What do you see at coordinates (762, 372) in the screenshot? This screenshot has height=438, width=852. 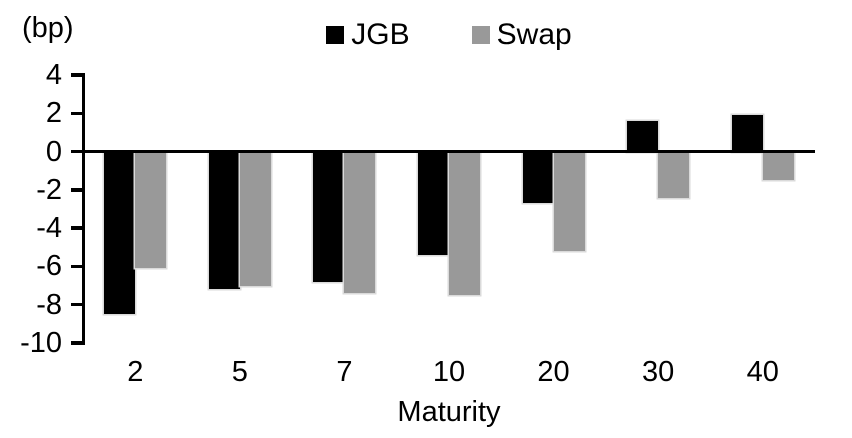 I see `x-axis-label-40: 40` at bounding box center [762, 372].